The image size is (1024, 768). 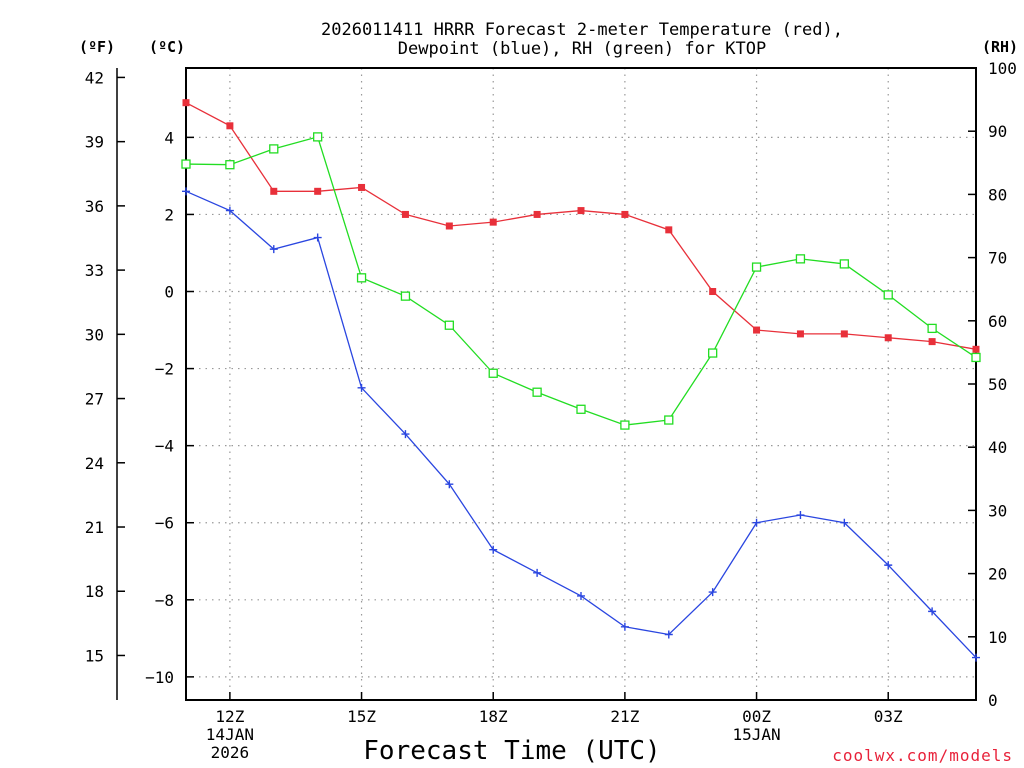 What do you see at coordinates (94, 77) in the screenshot?
I see `fahrenheit-tick-label: 42` at bounding box center [94, 77].